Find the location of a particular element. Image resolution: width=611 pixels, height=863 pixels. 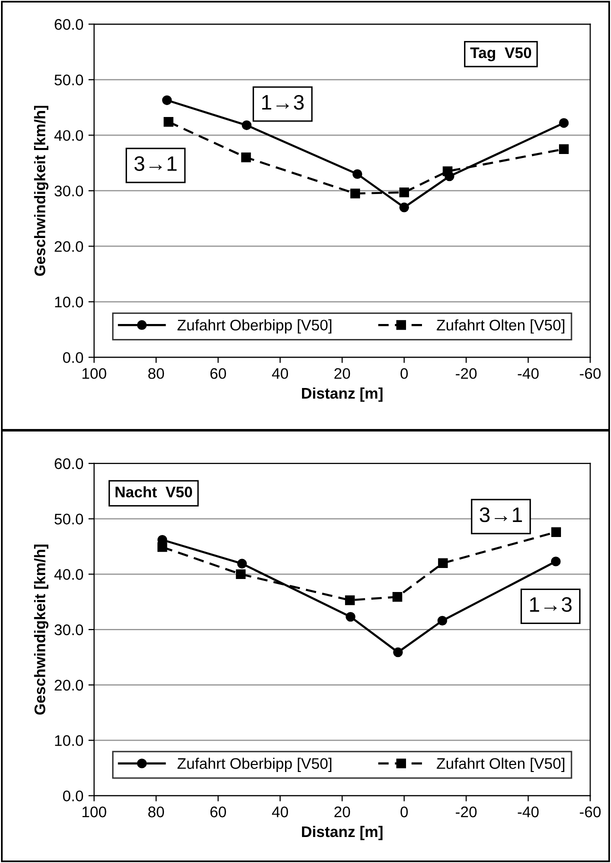

annotation: Tag V50 is located at coordinates (501, 54).